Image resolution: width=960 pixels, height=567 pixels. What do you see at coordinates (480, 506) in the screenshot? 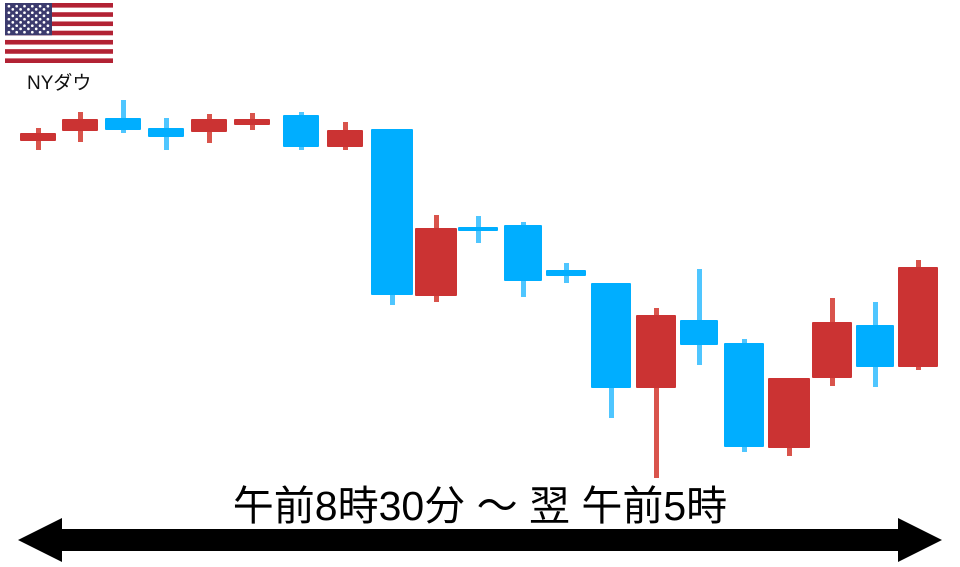
I see `time-range-caption: 午前8時30分 ～ 翌 午前5時` at bounding box center [480, 506].